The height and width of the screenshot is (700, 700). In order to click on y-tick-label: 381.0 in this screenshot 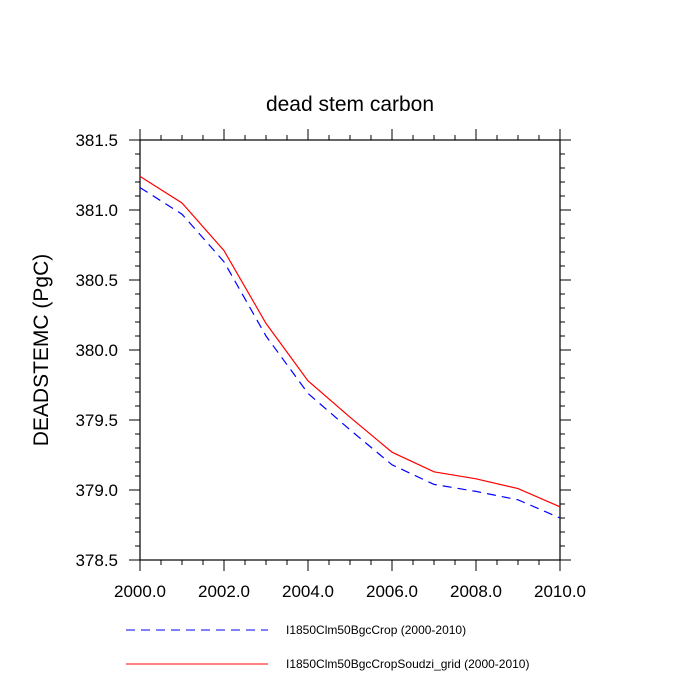, I will do `click(96, 210)`.